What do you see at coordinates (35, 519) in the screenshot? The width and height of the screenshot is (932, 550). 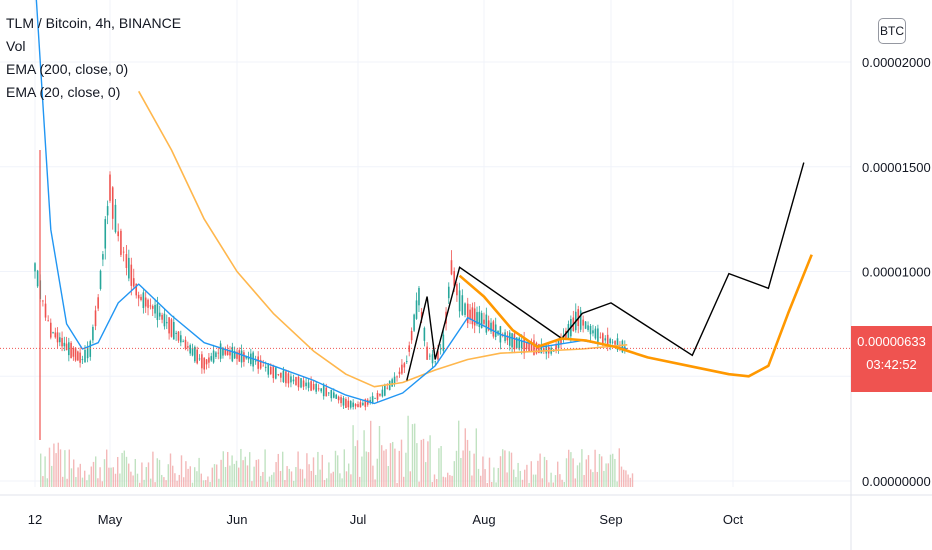 I see `x-tick-label: 12` at bounding box center [35, 519].